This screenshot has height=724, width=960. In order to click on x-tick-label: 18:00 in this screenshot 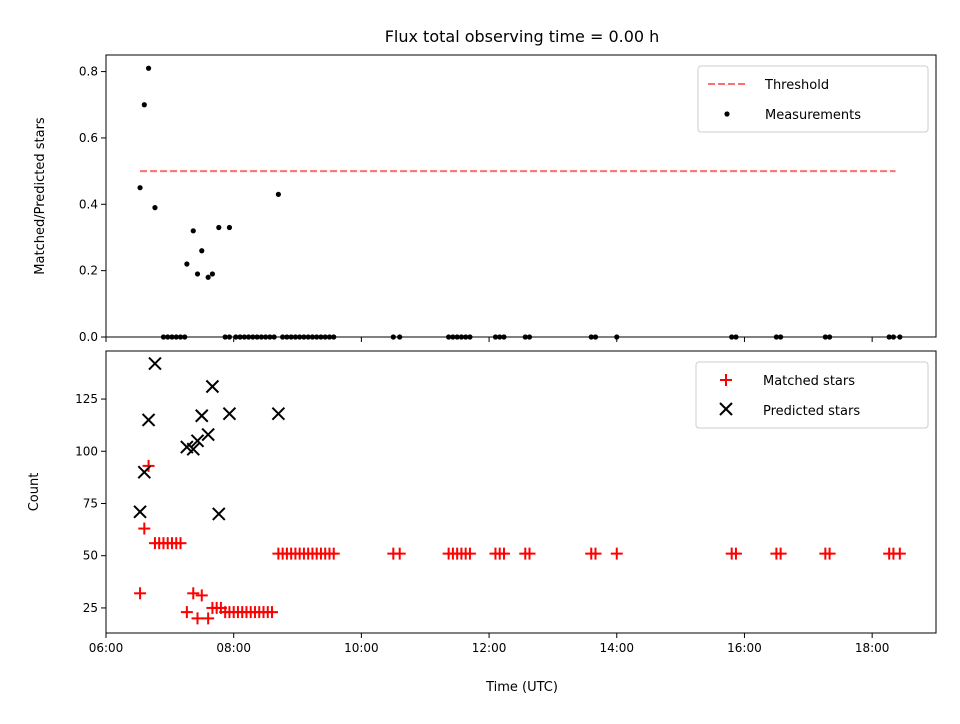, I will do `click(872, 648)`.